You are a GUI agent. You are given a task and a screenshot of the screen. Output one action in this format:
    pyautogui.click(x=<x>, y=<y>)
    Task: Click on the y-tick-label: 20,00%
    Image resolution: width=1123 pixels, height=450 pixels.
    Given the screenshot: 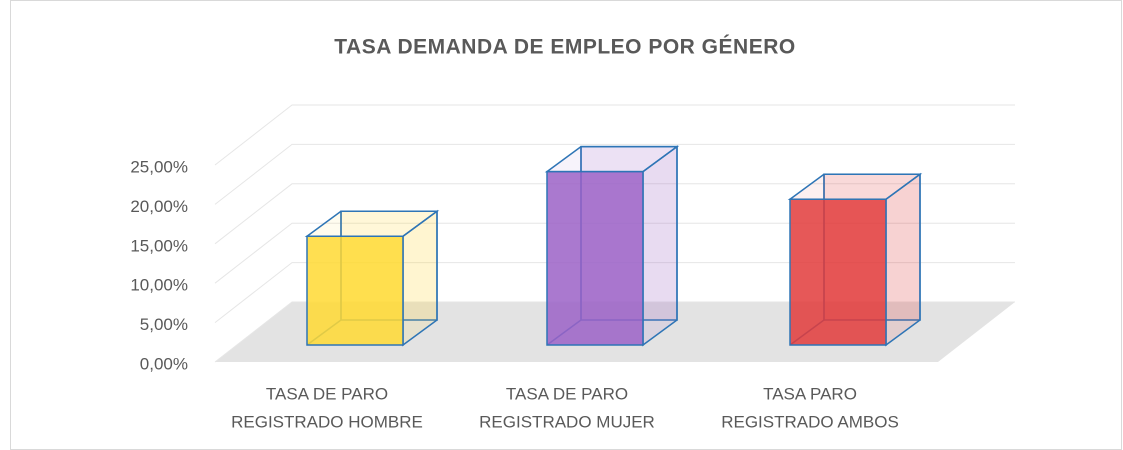 What is the action you would take?
    pyautogui.click(x=159, y=206)
    